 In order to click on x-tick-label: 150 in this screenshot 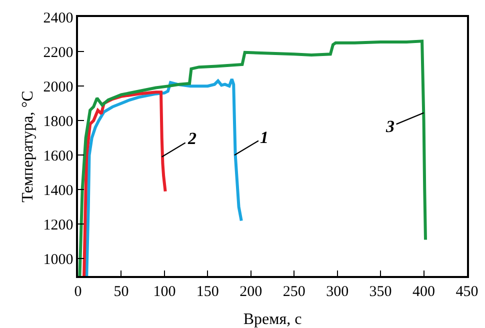, I will do `click(207, 292)`.